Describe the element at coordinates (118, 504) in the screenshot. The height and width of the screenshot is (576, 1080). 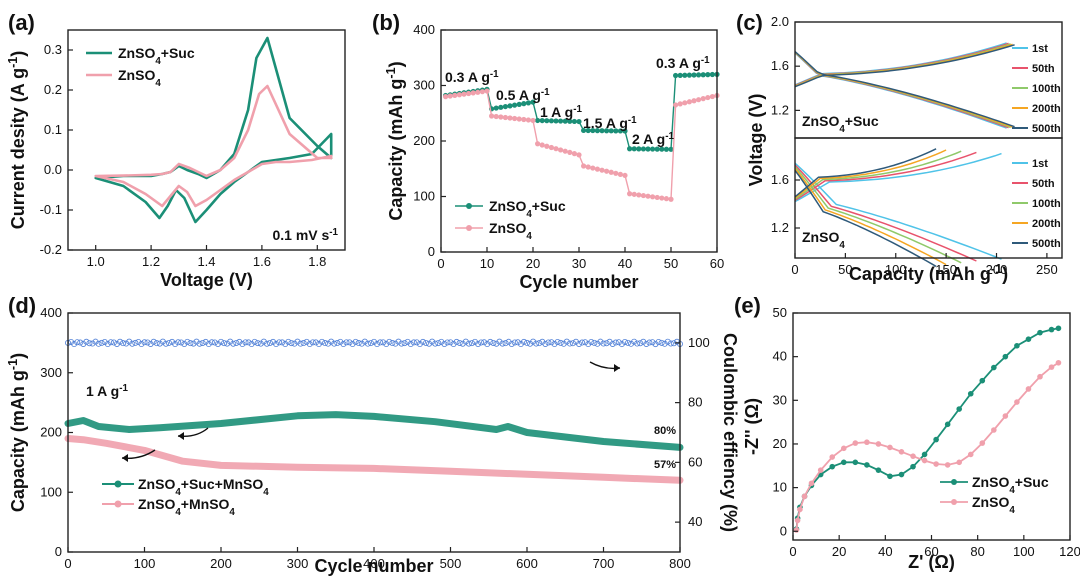
I see `legend-marker` at that location.